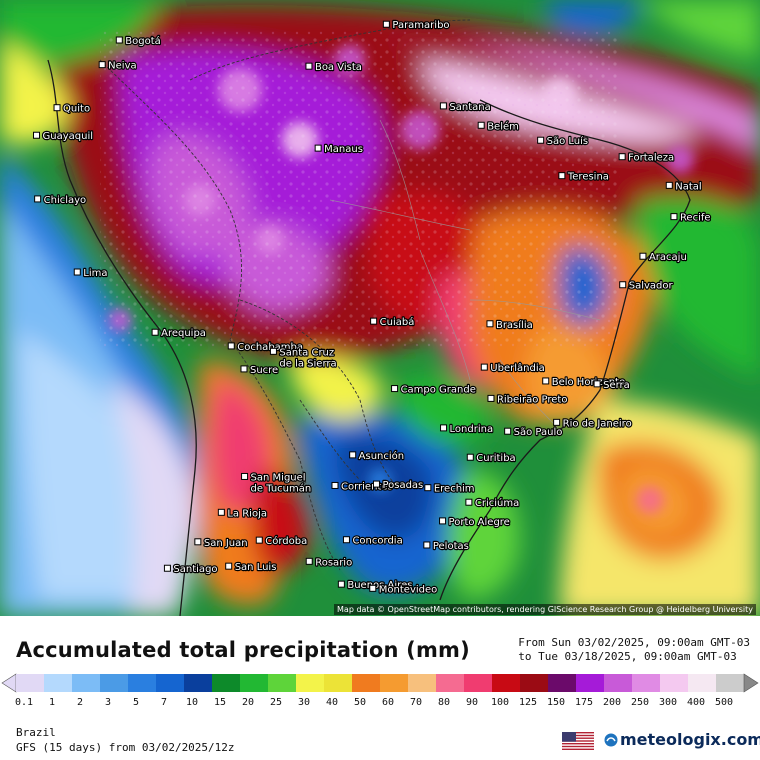 The image size is (760, 760). What do you see at coordinates (451, 546) in the screenshot?
I see `city-label: Pelotas` at bounding box center [451, 546].